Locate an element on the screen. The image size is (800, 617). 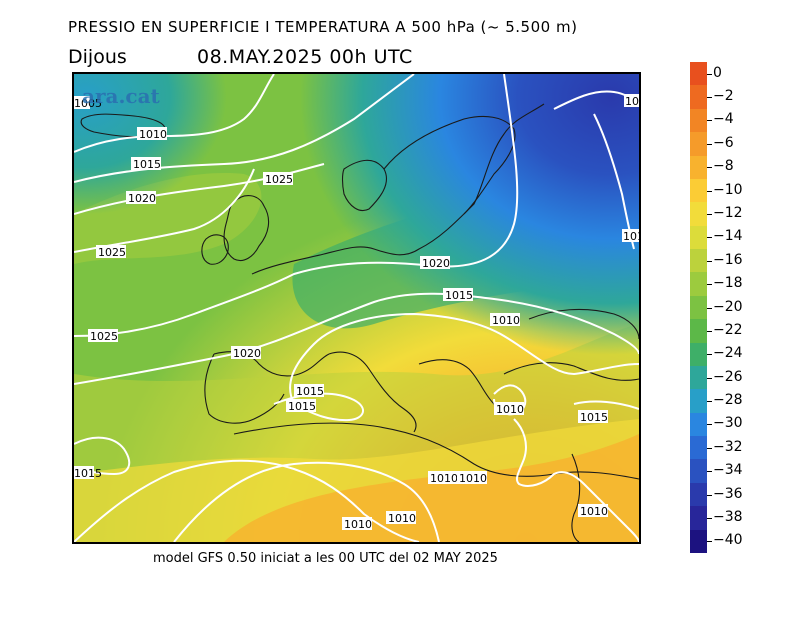
colorbar-label: −8 is located at coordinates (723, 166).